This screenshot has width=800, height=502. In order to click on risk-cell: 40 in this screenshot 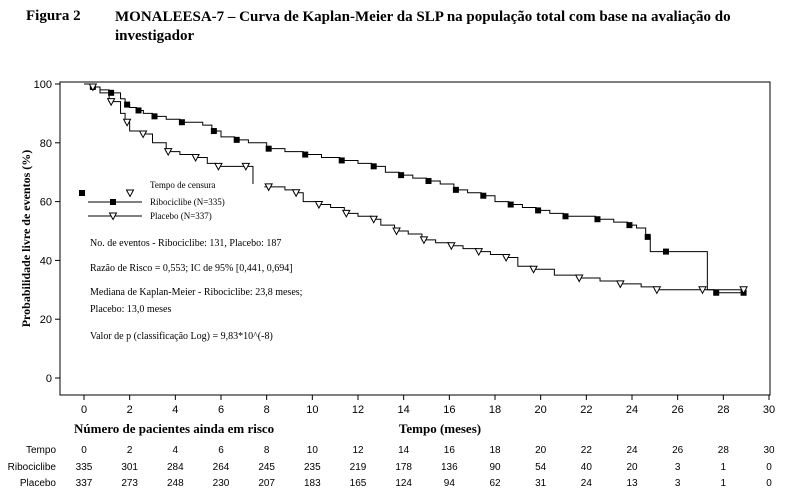, I will do `click(587, 467)`.